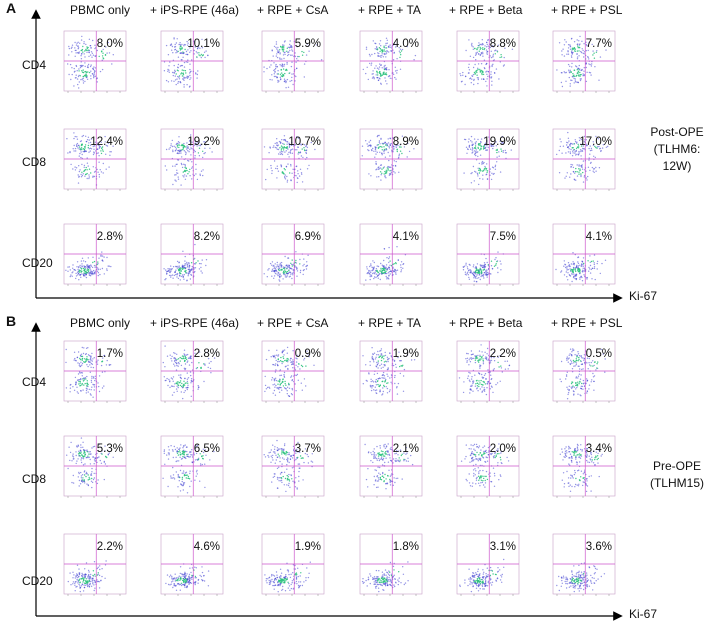 The width and height of the screenshot is (715, 625). What do you see at coordinates (11, 8) in the screenshot?
I see `panel-letter: A` at bounding box center [11, 8].